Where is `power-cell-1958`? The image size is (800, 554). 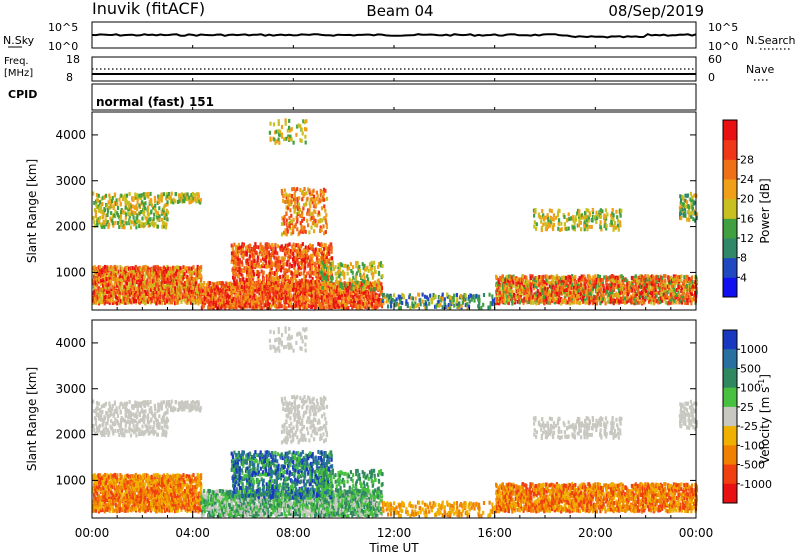 power-cell-1958 is located at coordinates (283, 295).